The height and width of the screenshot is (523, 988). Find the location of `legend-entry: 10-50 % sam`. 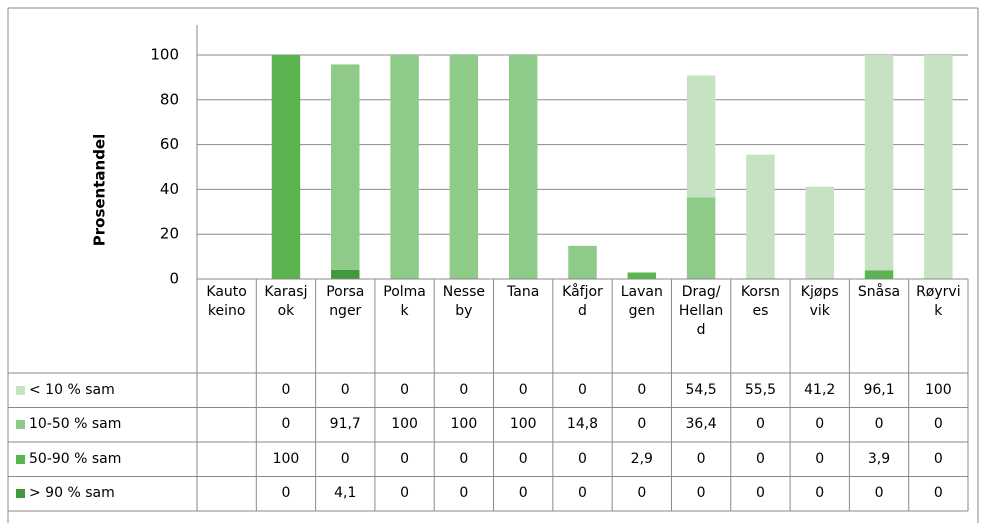

legend-entry: 10-50 % sam is located at coordinates (102, 425).